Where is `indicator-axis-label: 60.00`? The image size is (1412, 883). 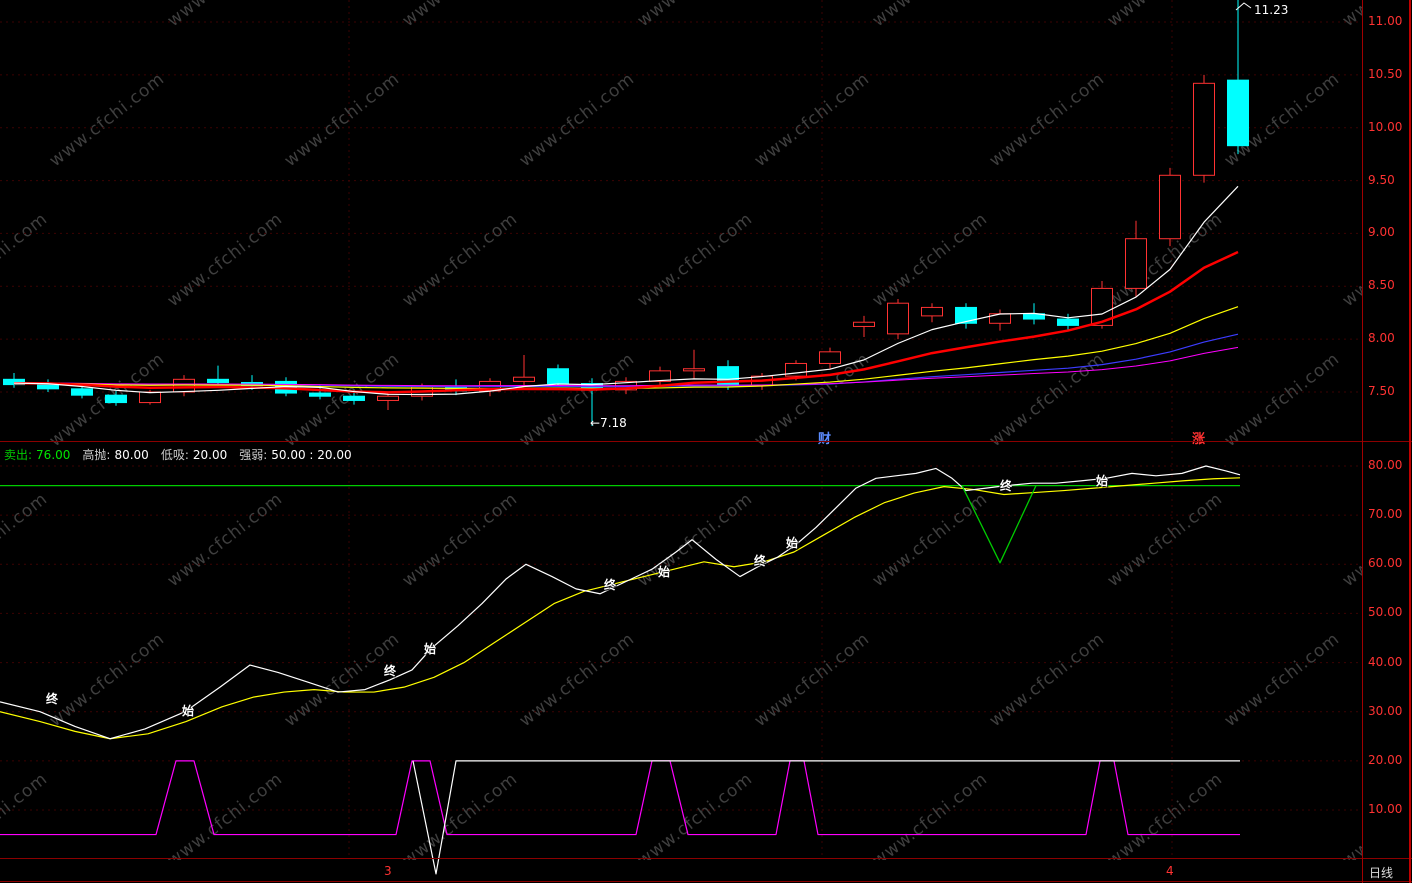
indicator-axis-label: 60.00 is located at coordinates (1385, 563).